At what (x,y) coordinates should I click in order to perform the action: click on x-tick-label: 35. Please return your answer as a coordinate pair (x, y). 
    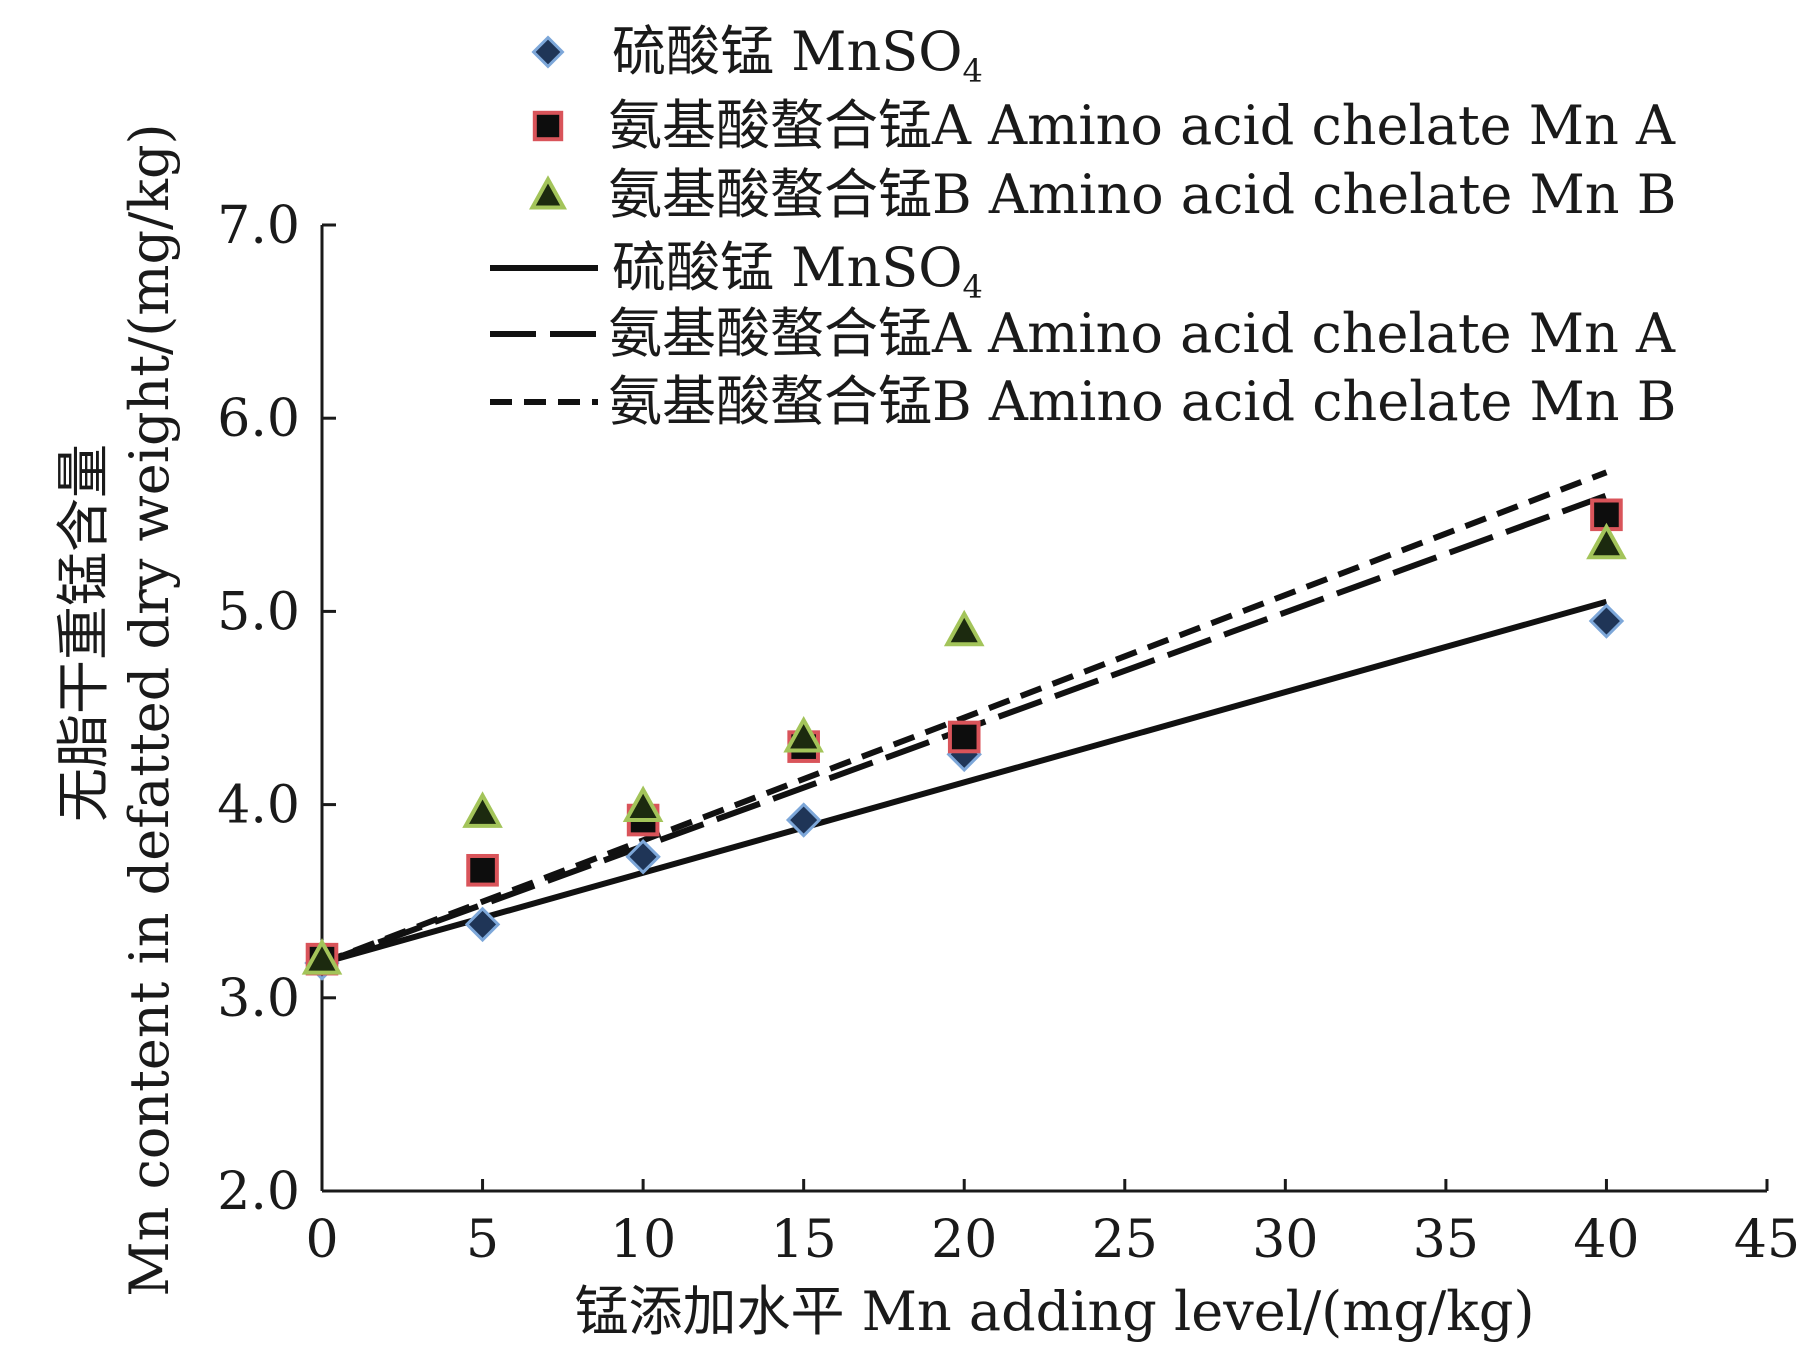
    Looking at the image, I should click on (1446, 1240).